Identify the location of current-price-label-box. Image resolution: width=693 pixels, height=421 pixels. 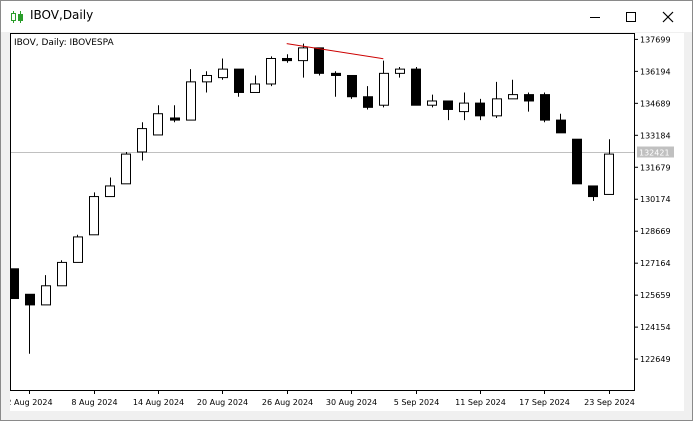
(655, 152).